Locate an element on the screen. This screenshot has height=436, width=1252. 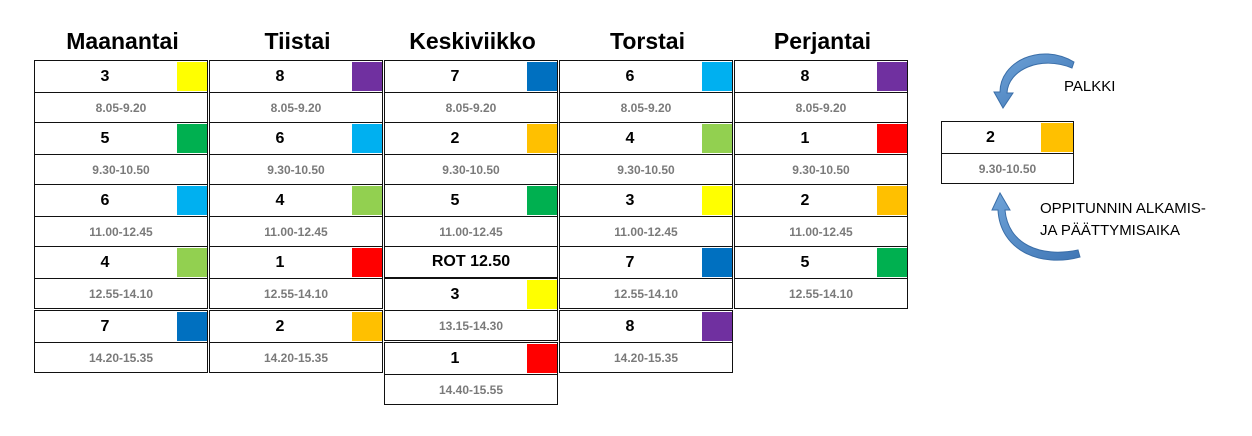
lesson-cell: 2 11.00-12.45 is located at coordinates (821, 215).